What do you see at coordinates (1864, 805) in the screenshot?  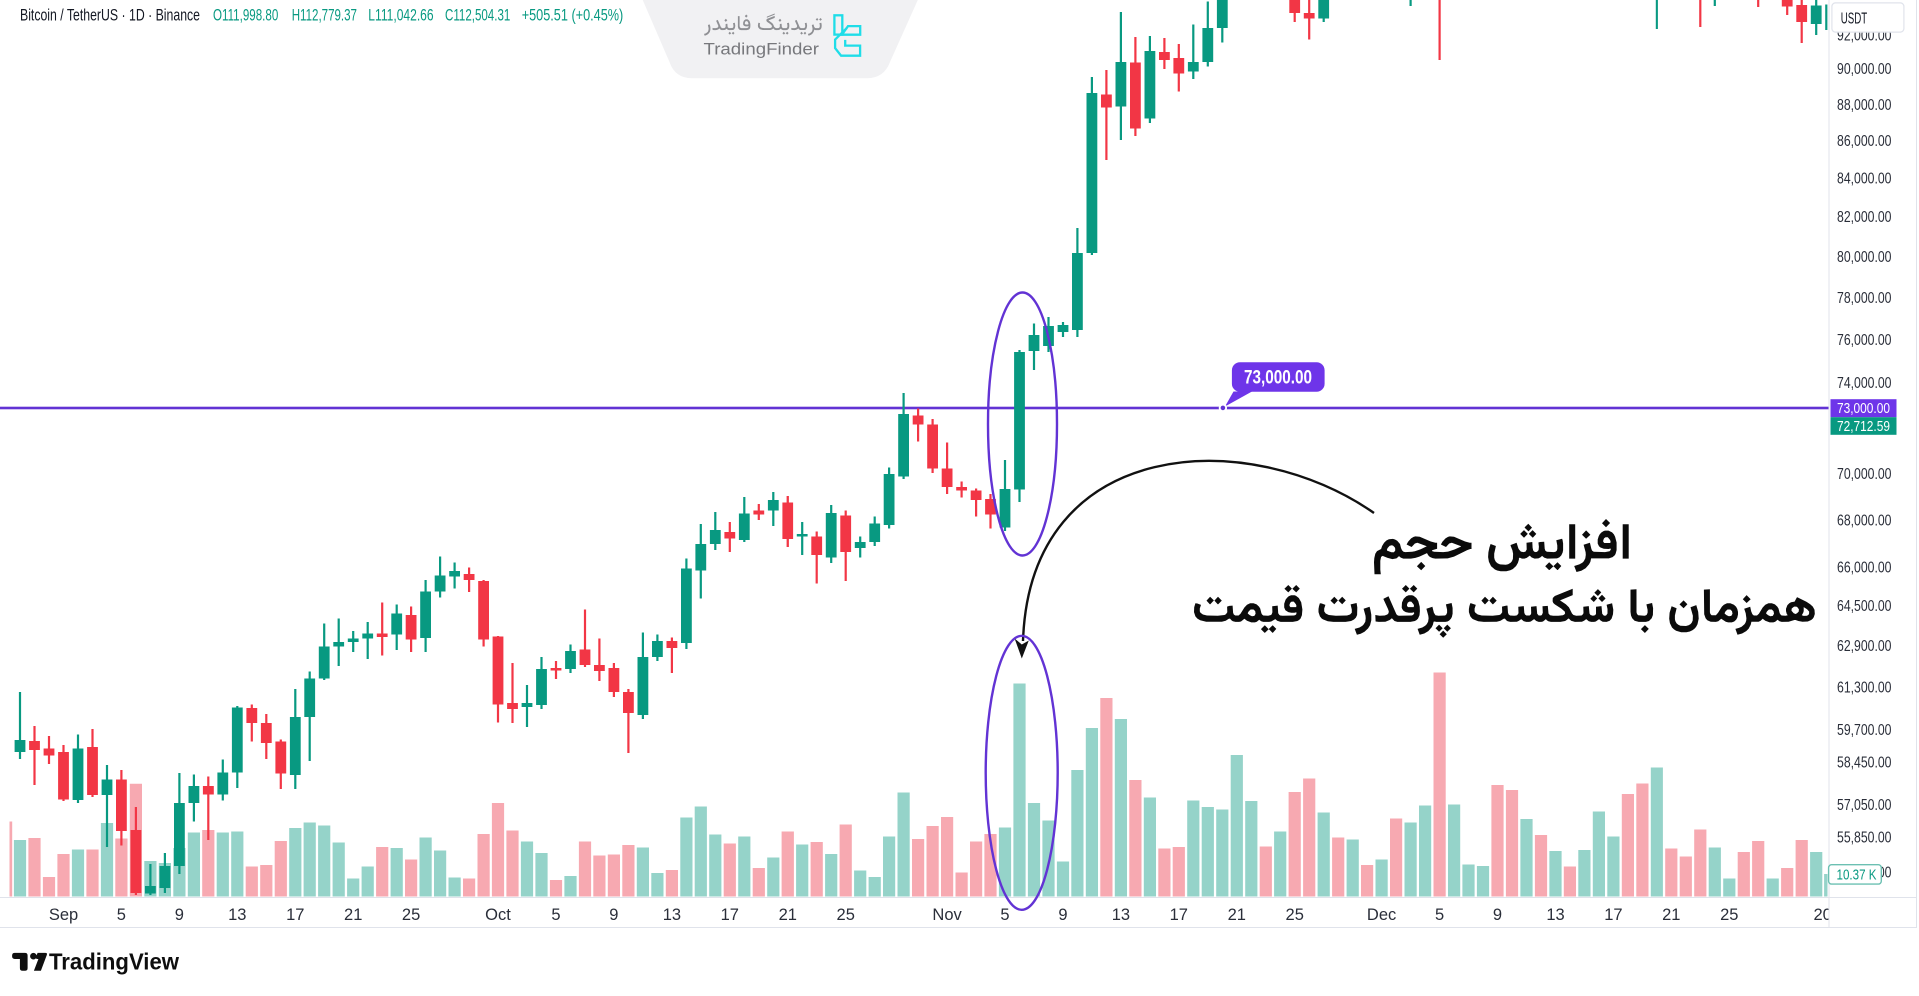 I see `svg-text: 57,050.00` at bounding box center [1864, 805].